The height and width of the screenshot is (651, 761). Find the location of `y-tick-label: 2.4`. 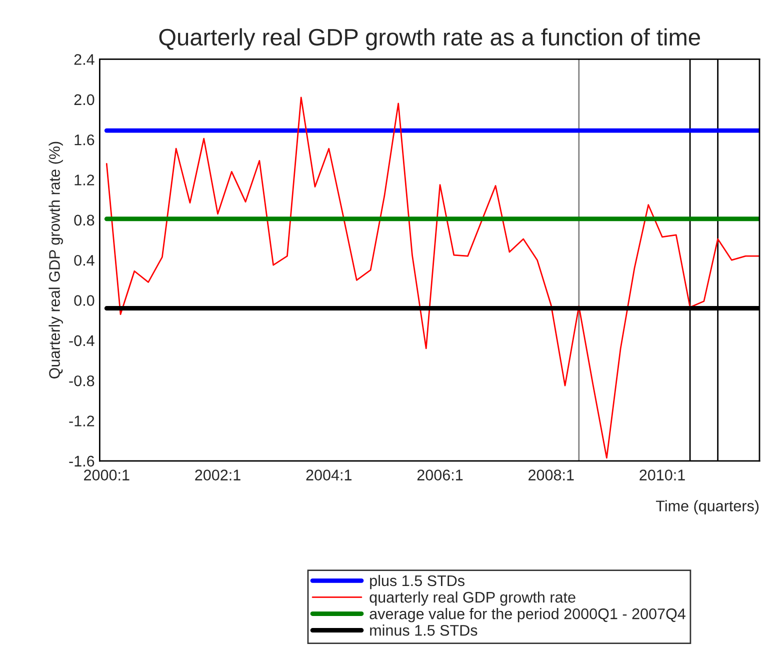

y-tick-label: 2.4 is located at coordinates (84, 59).